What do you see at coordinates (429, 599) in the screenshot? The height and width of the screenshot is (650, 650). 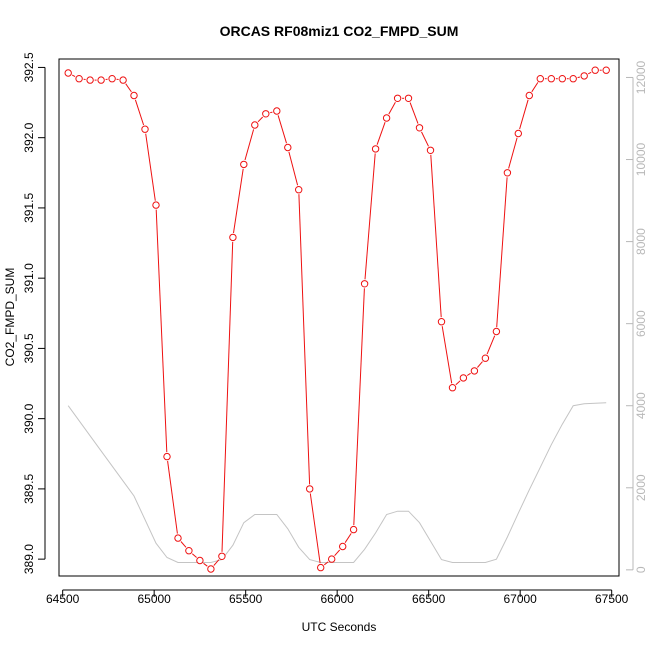 I see `x-tick-label: 66500` at bounding box center [429, 599].